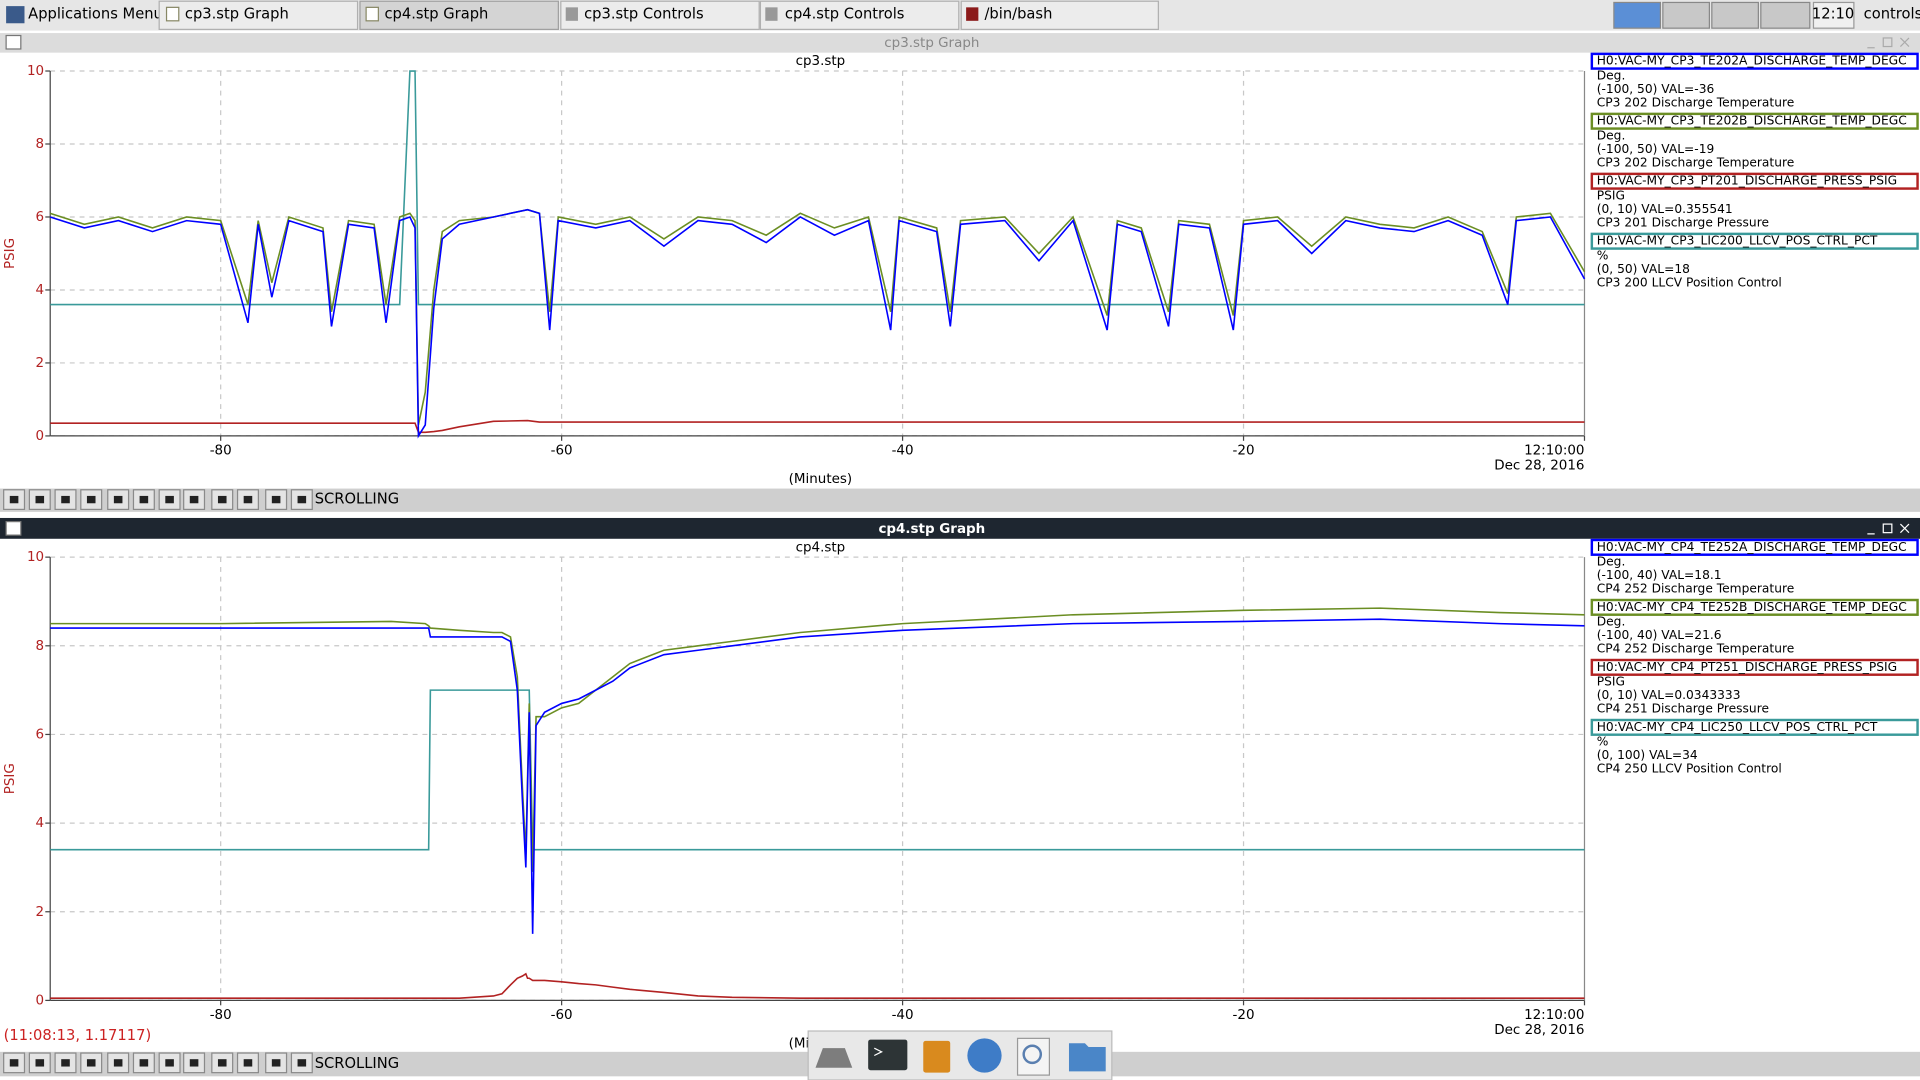 The width and height of the screenshot is (1920, 1080). What do you see at coordinates (95, 14) in the screenshot?
I see `apps-menu-label: Applications Menu` at bounding box center [95, 14].